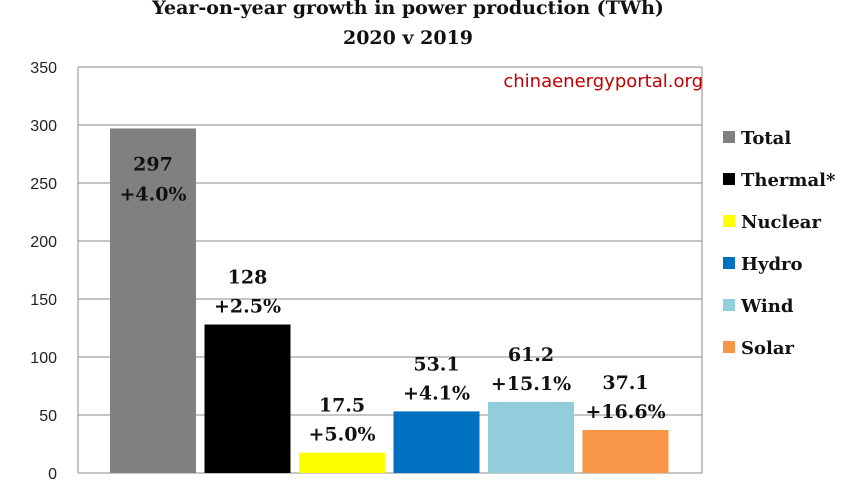 The width and height of the screenshot is (850, 480). I want to click on bar-thermal, so click(247, 398).